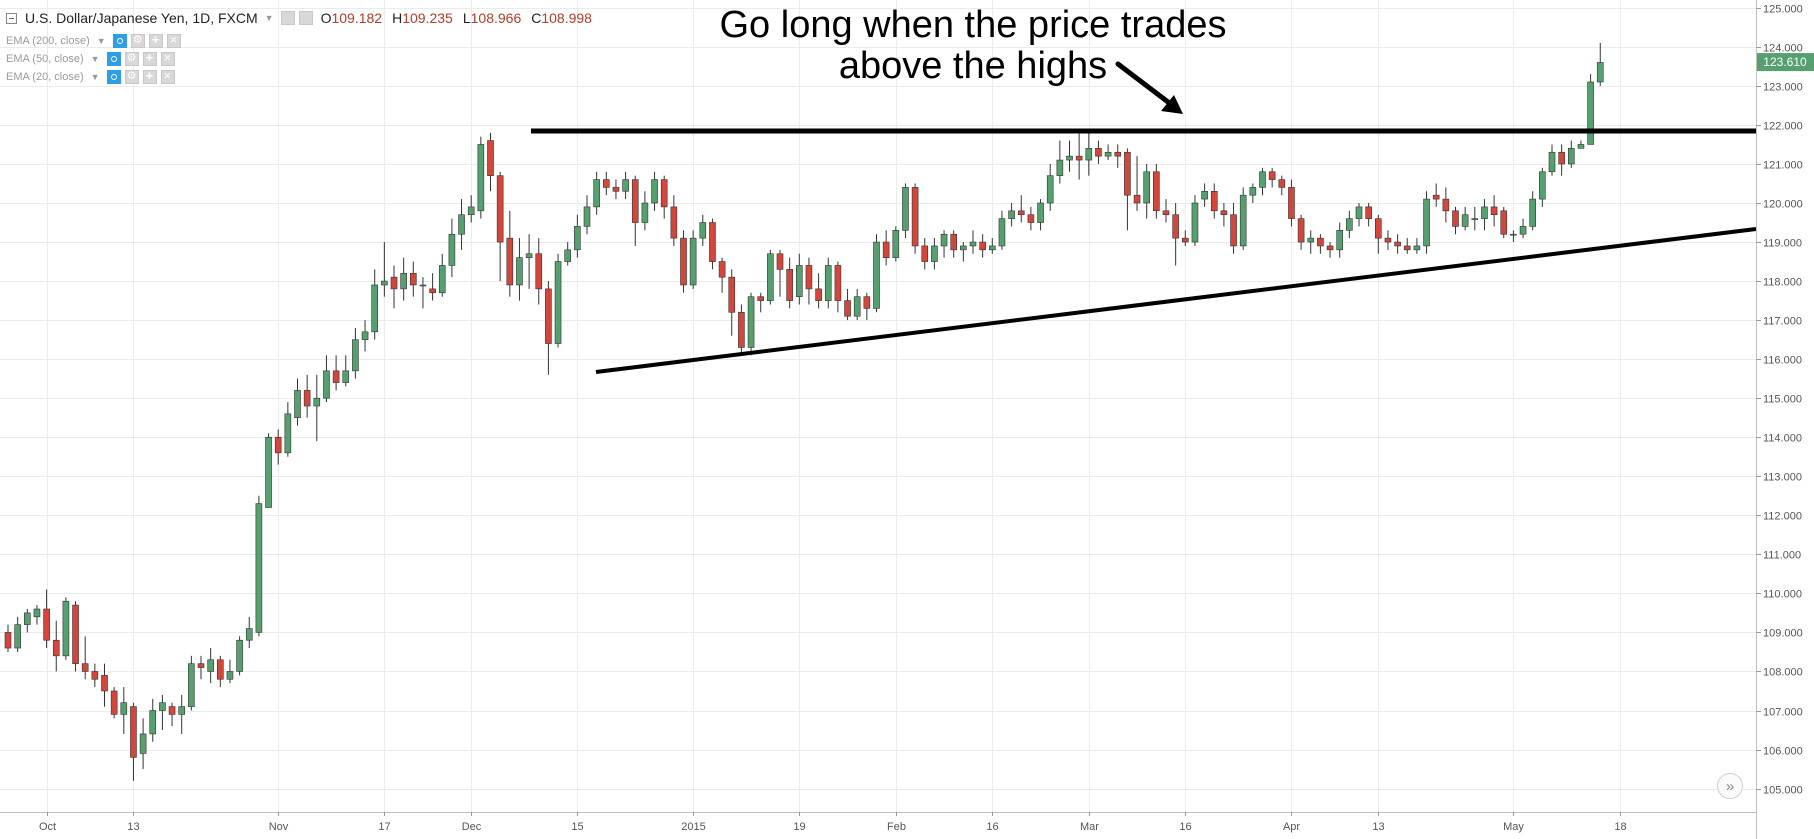  I want to click on indicator-ema-50: EMA (50, close) ▼, so click(90, 58).